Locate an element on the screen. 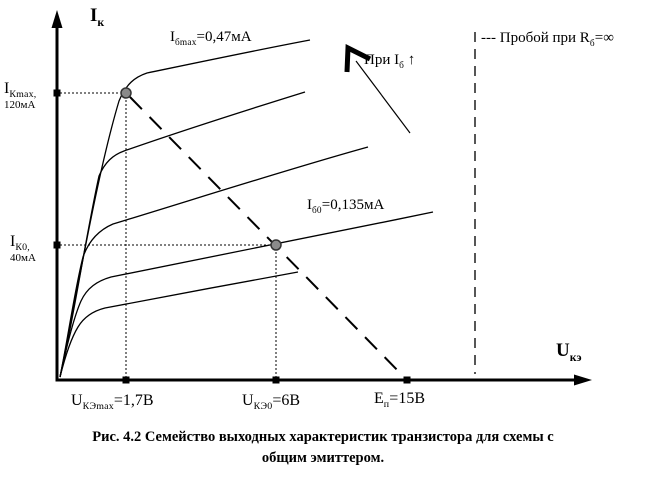  pri-ib-arrowhead is located at coordinates (358, 58).